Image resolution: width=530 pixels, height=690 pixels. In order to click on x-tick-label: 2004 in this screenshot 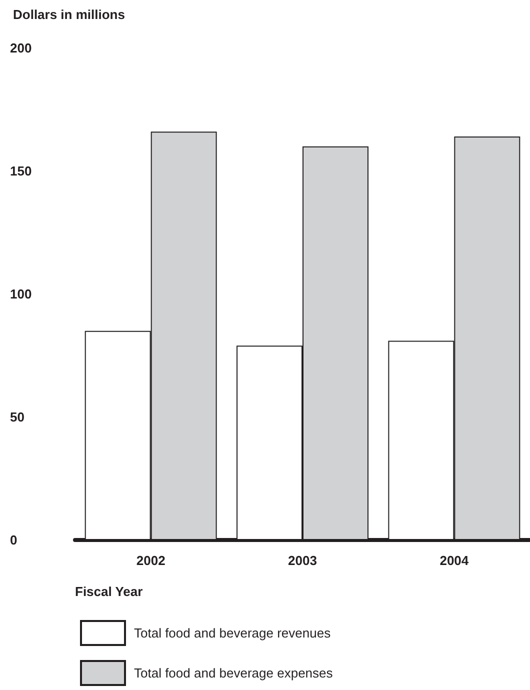, I will do `click(455, 560)`.